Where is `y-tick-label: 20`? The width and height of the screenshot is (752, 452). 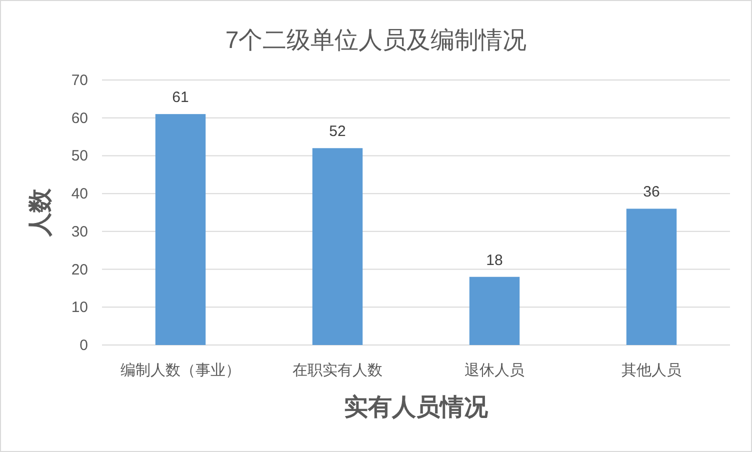
y-tick-label: 20 is located at coordinates (79, 269).